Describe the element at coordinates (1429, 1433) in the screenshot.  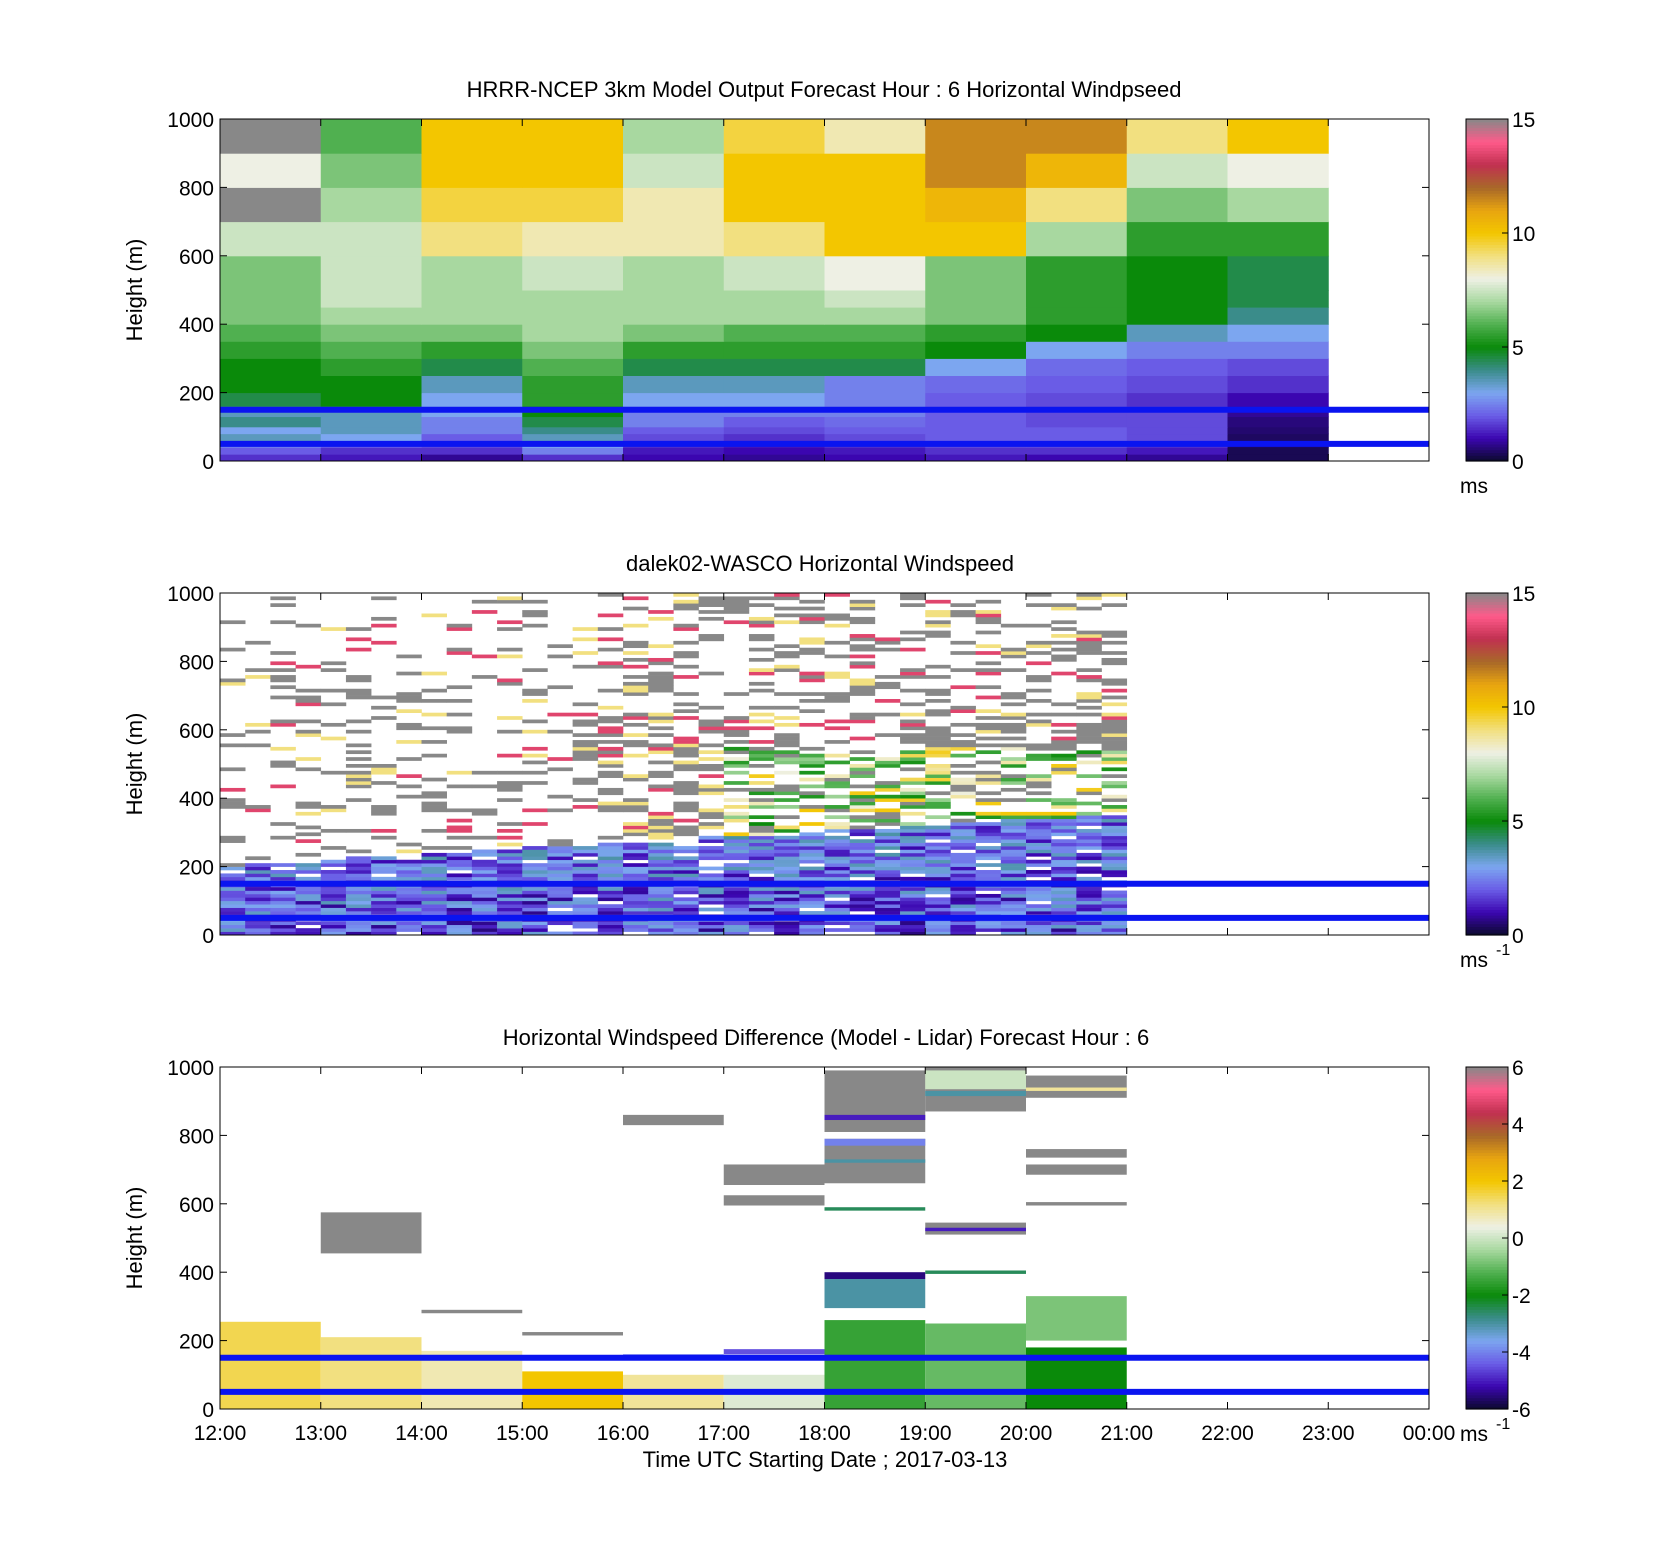
I see `x-tick-label: 00:00` at that location.